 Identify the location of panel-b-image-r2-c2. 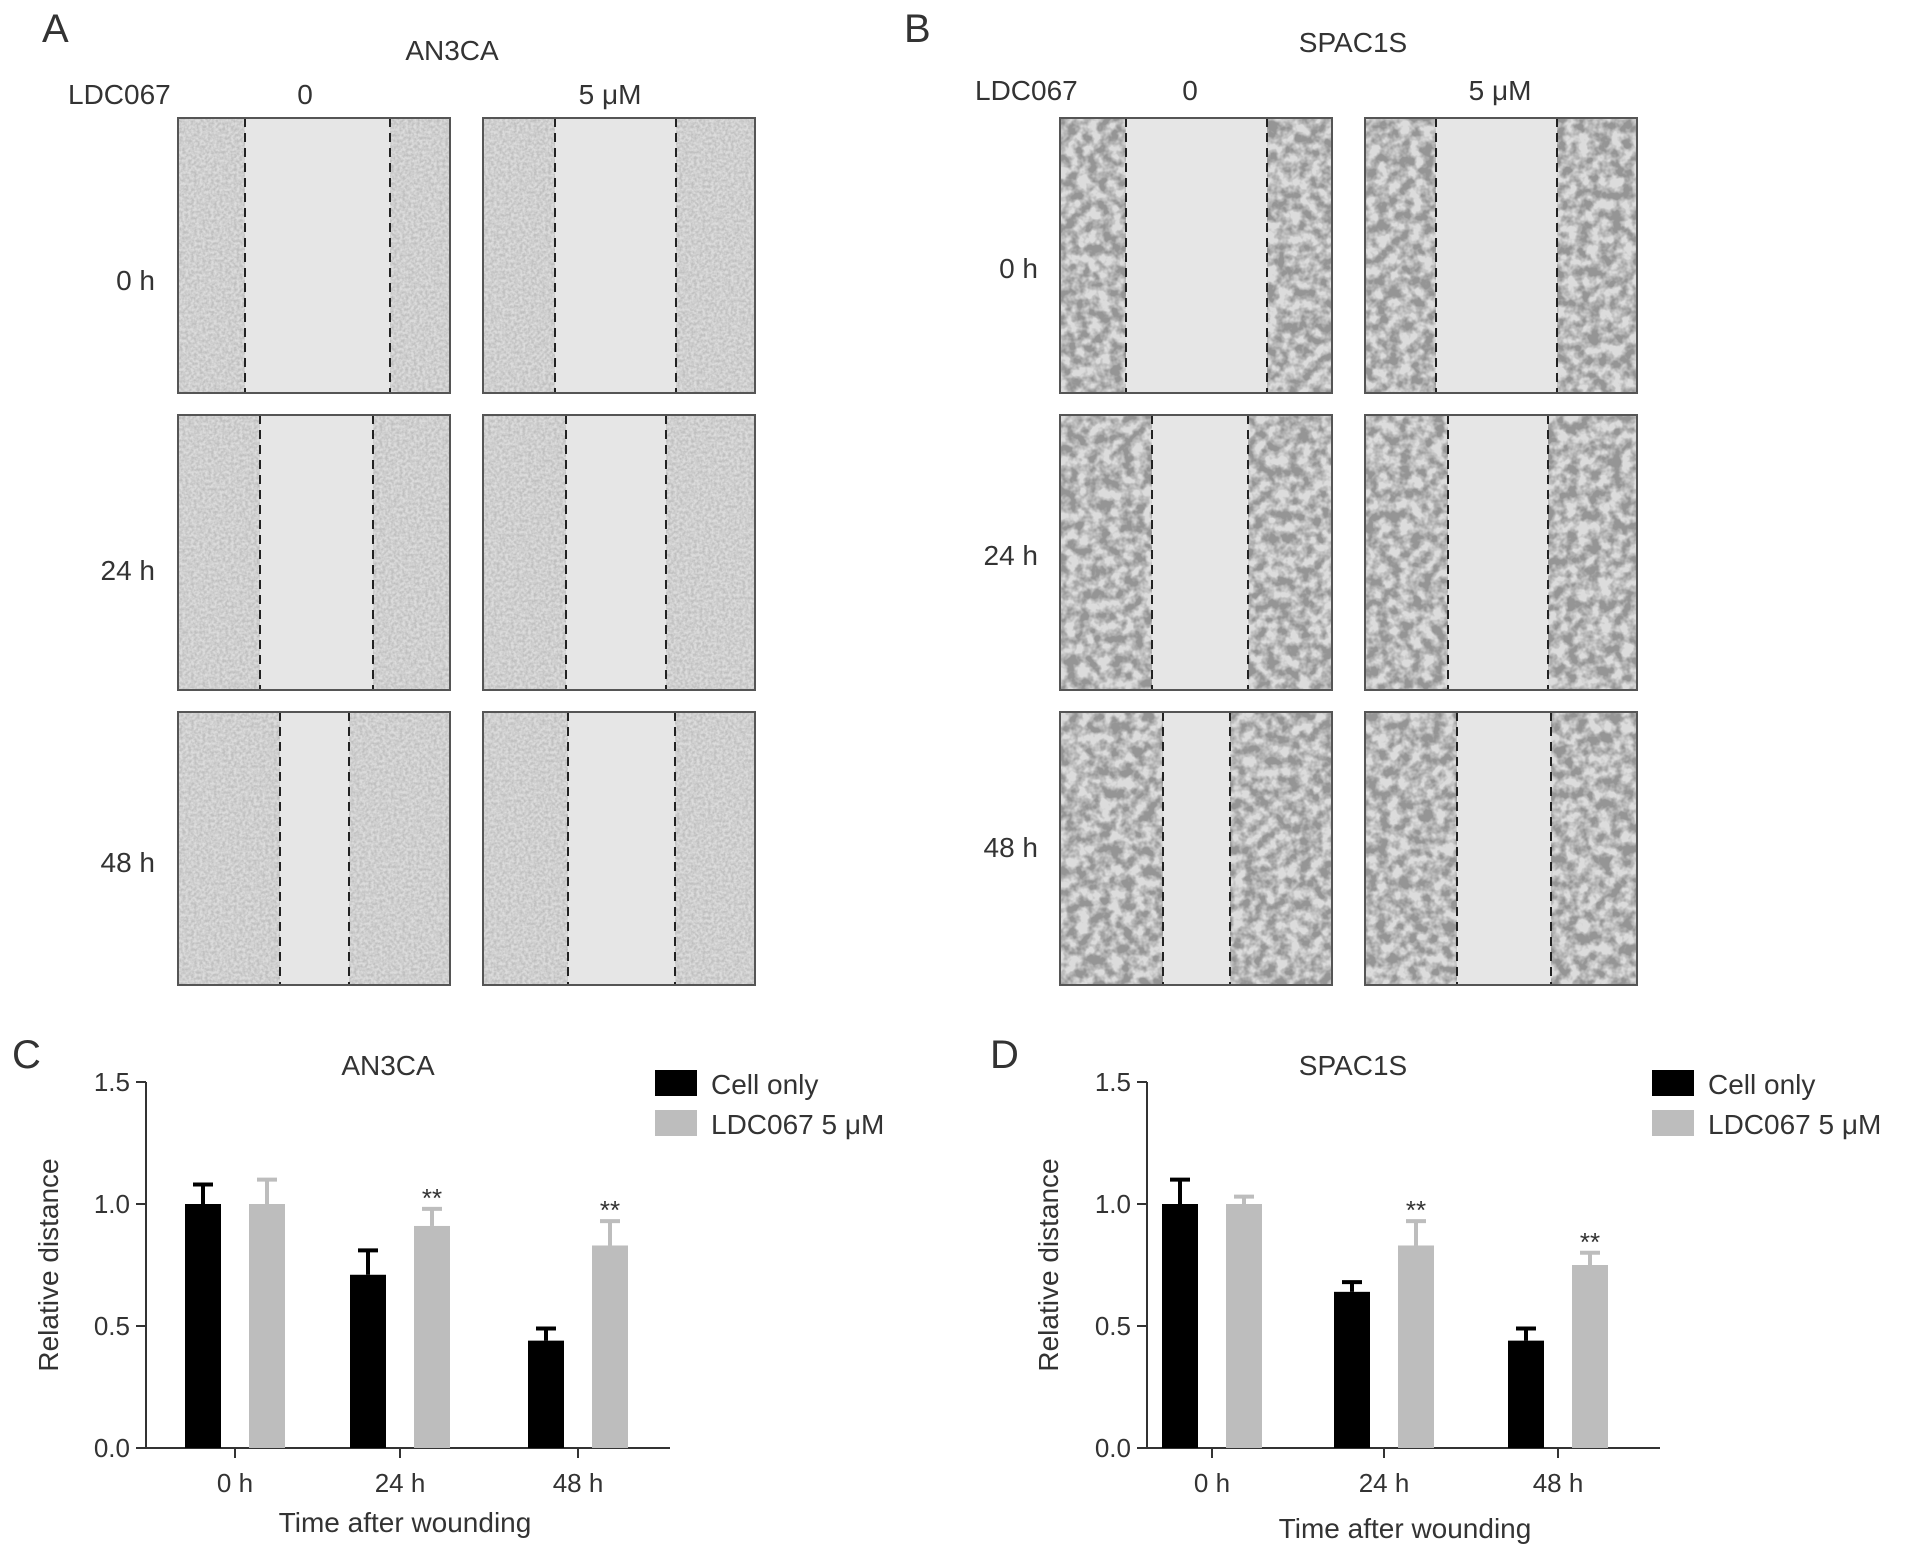
(1501, 552).